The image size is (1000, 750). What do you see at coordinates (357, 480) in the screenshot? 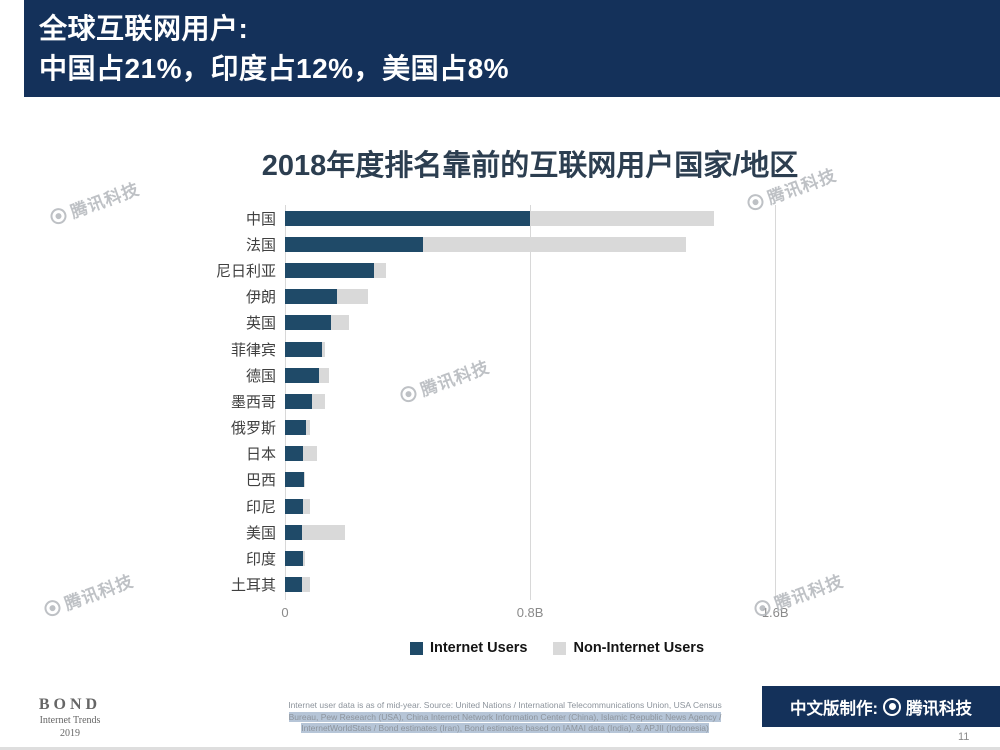
I see `bar-row: 巴西` at bounding box center [357, 480].